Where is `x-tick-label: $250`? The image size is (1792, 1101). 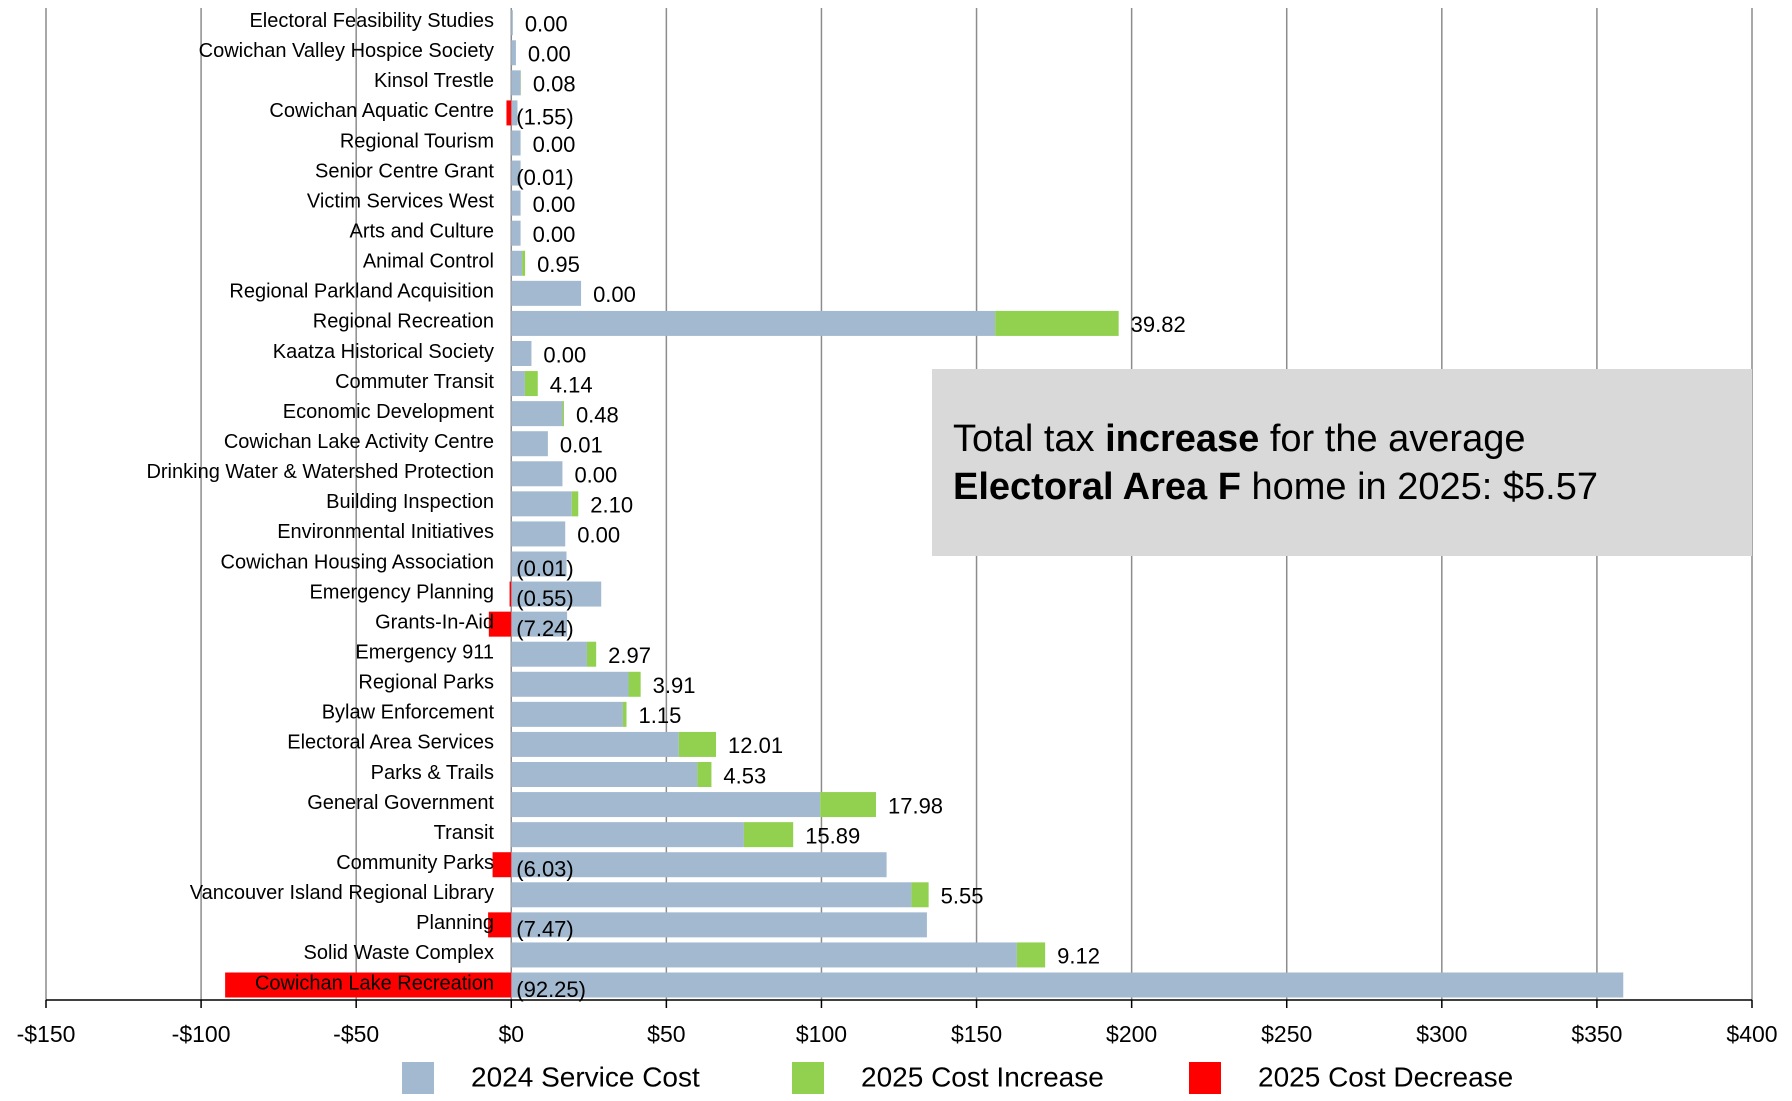 x-tick-label: $250 is located at coordinates (1286, 1034).